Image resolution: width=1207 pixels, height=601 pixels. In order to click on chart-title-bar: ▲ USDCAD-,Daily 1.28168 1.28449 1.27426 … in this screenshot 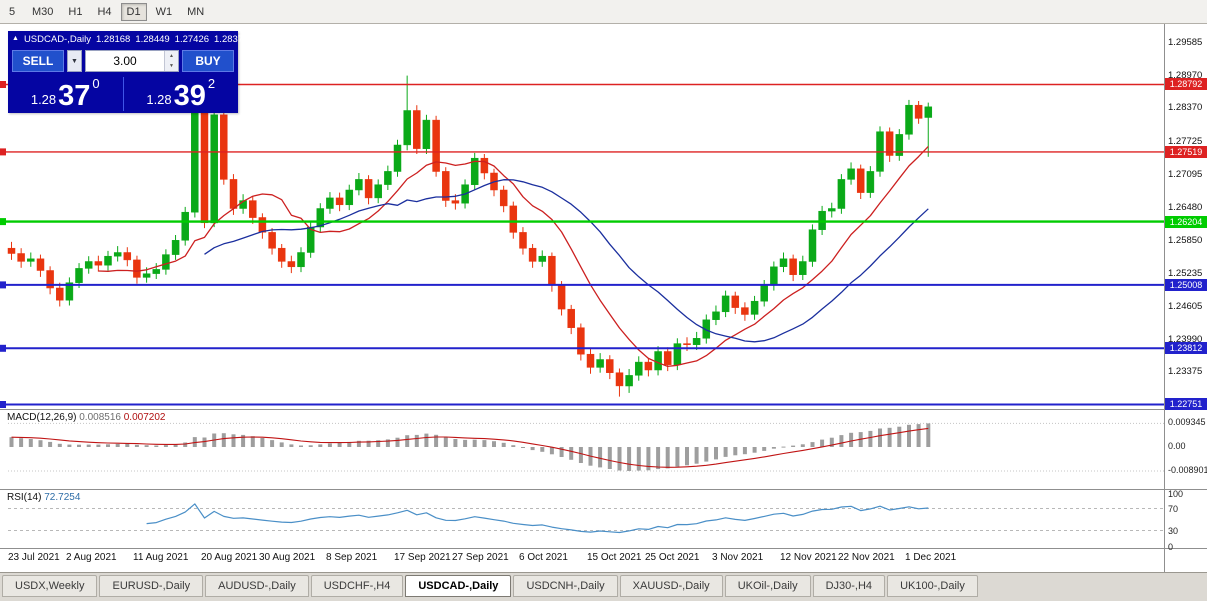, I will do `click(128, 38)`.